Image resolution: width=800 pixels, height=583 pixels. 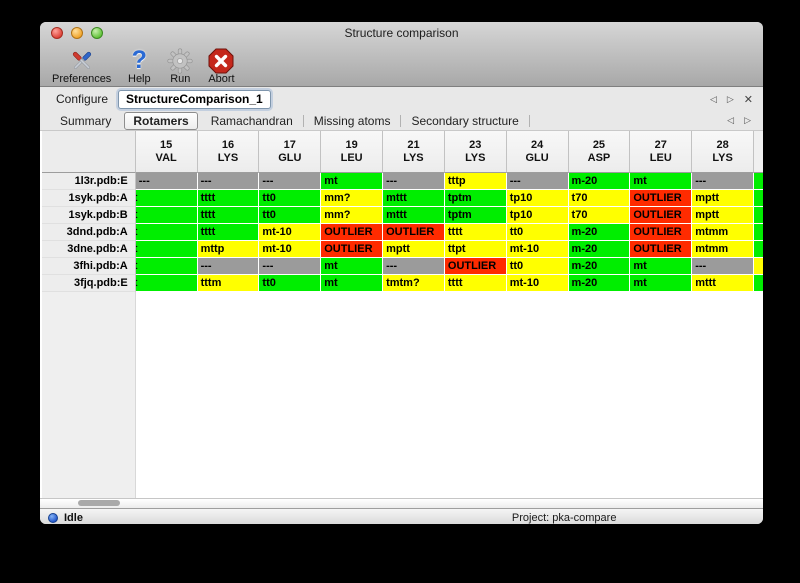 I want to click on column-header-21: 21 LYS, so click(x=414, y=152).